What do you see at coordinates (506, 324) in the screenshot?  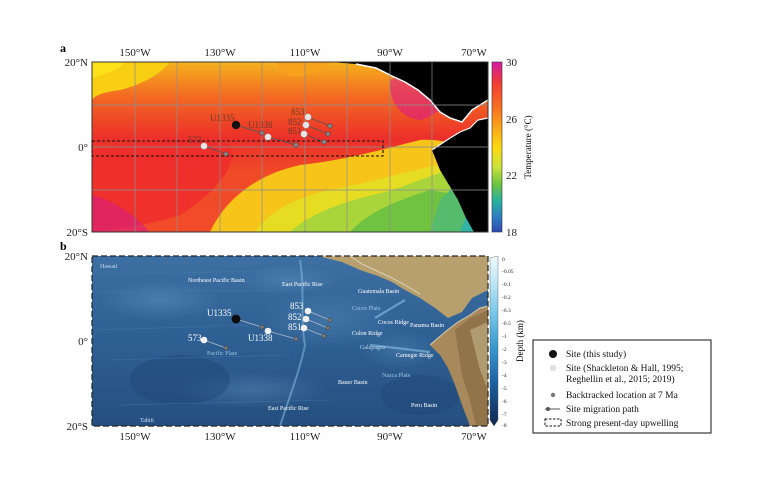 I see `colorbar-tick: -0.5` at bounding box center [506, 324].